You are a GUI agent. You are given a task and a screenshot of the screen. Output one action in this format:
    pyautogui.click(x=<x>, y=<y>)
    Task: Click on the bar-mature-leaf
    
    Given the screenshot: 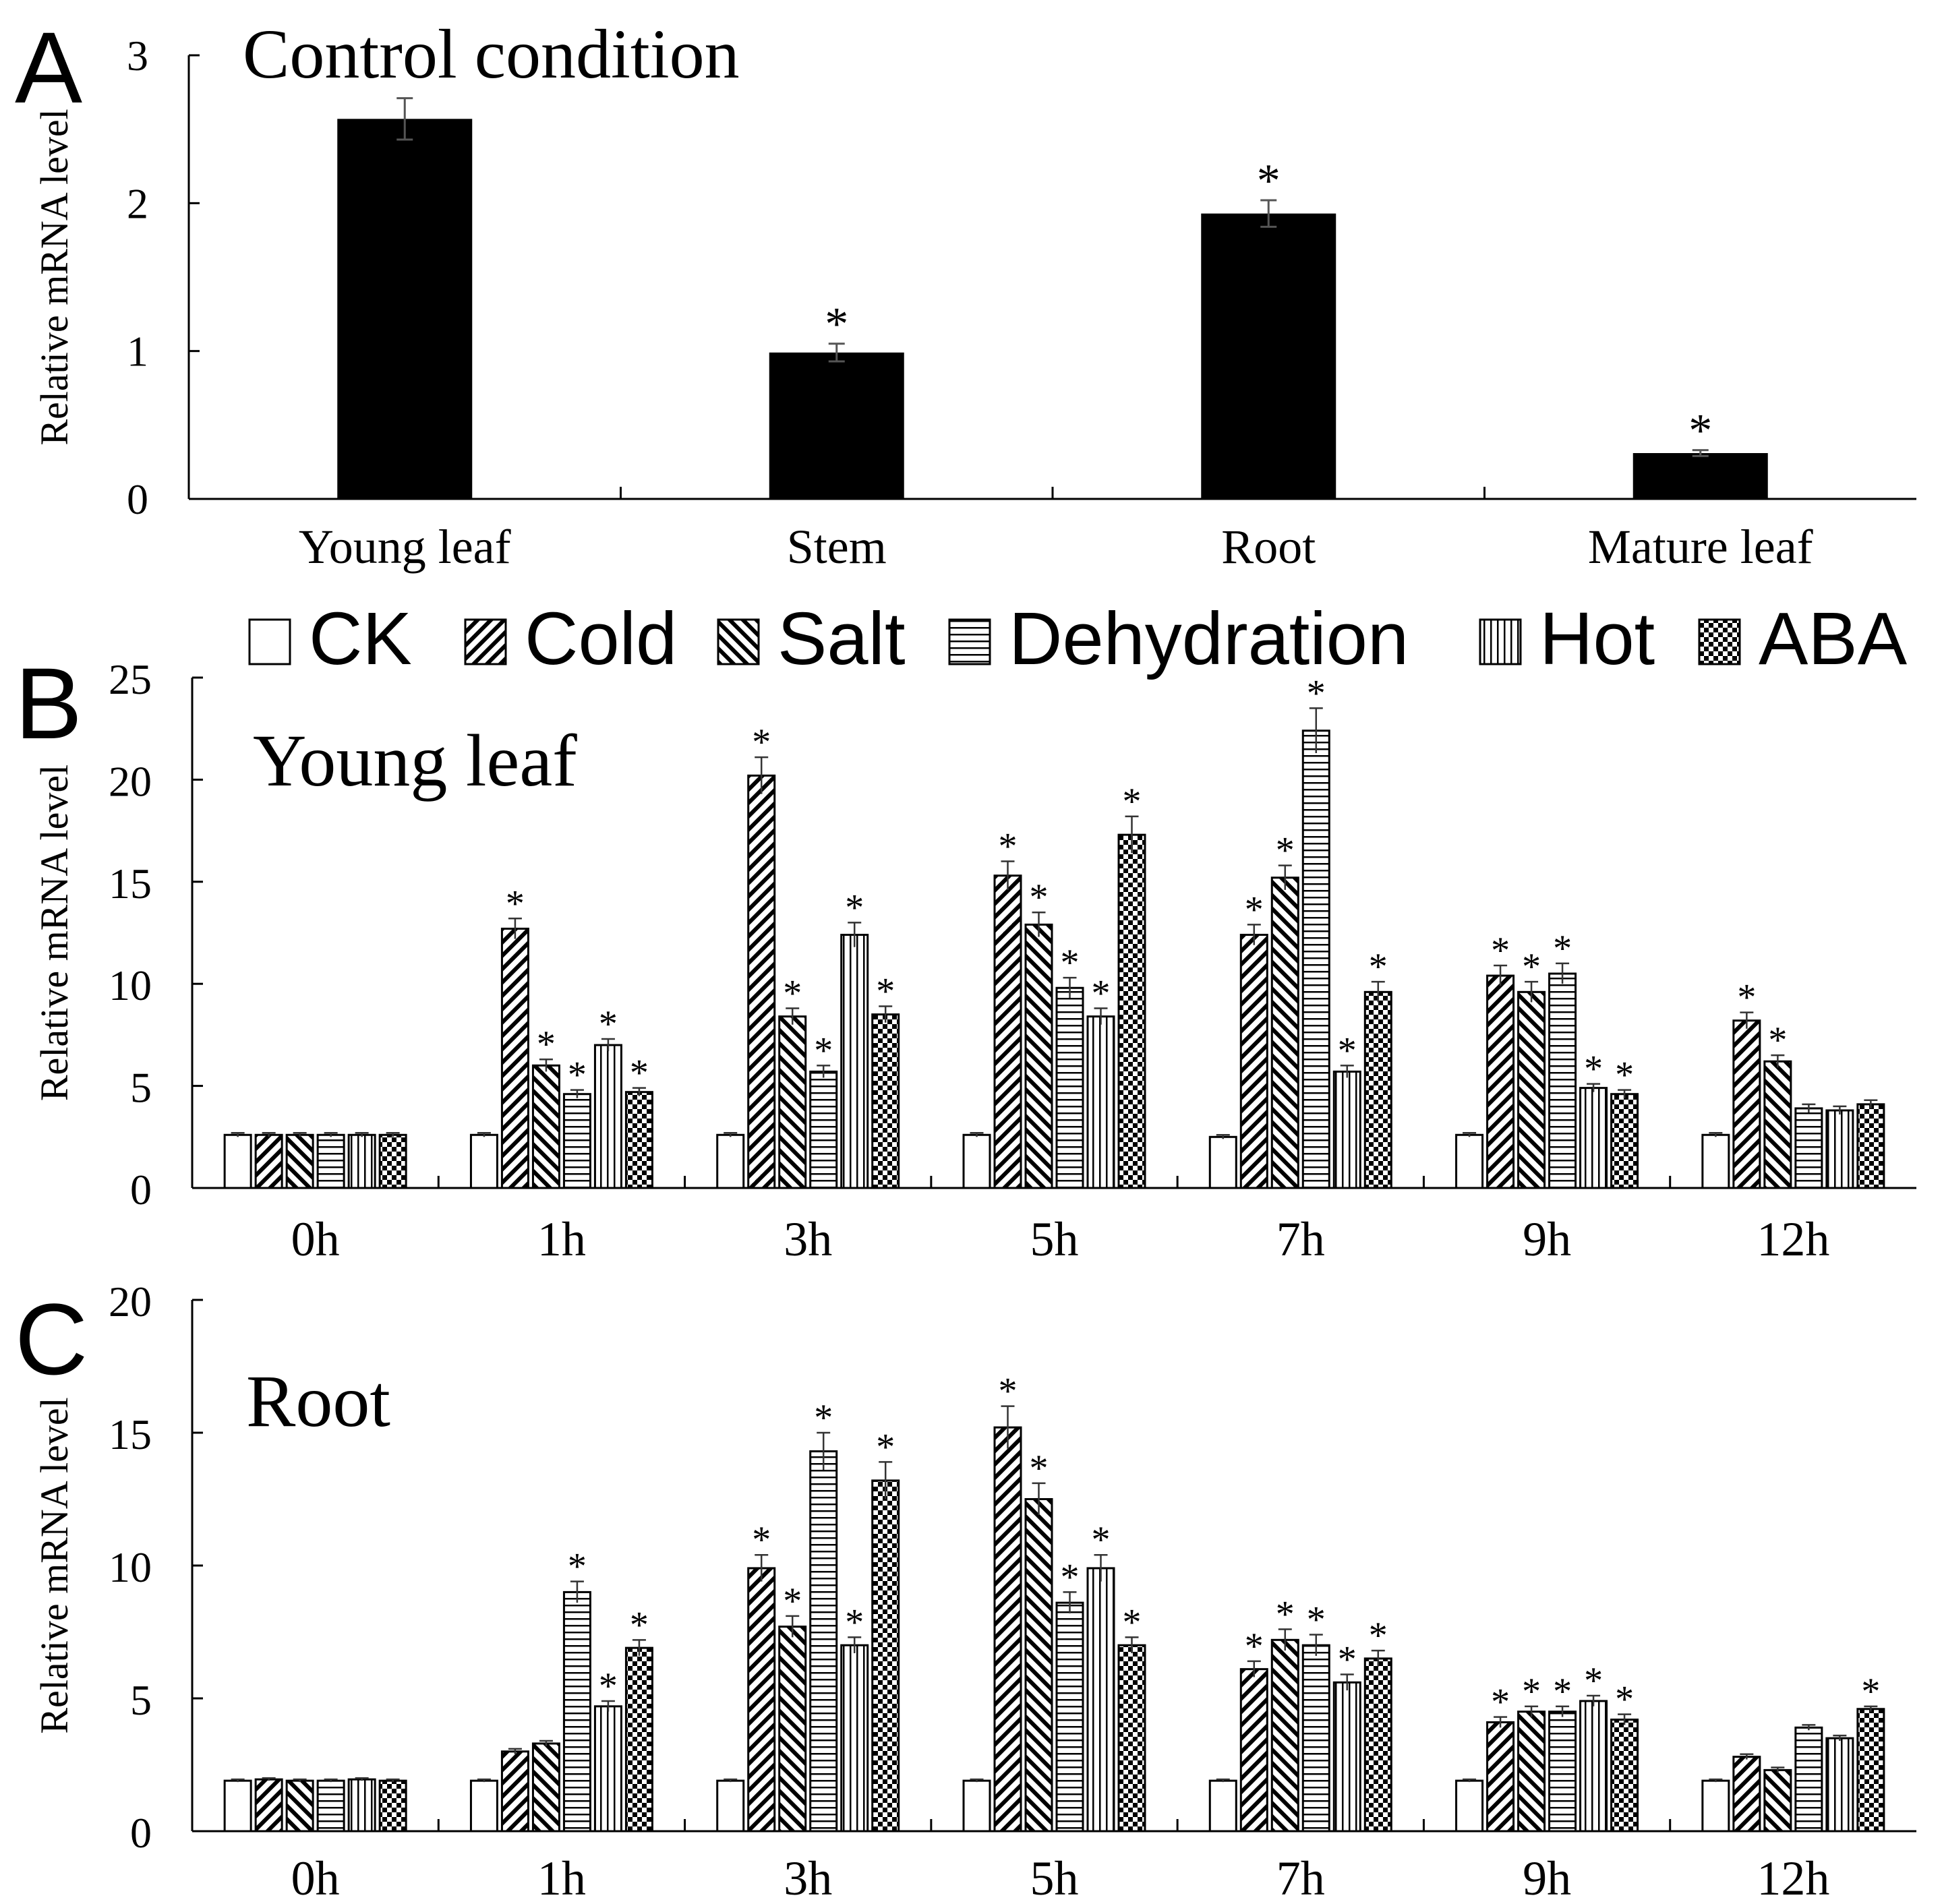 What is the action you would take?
    pyautogui.click(x=1700, y=476)
    